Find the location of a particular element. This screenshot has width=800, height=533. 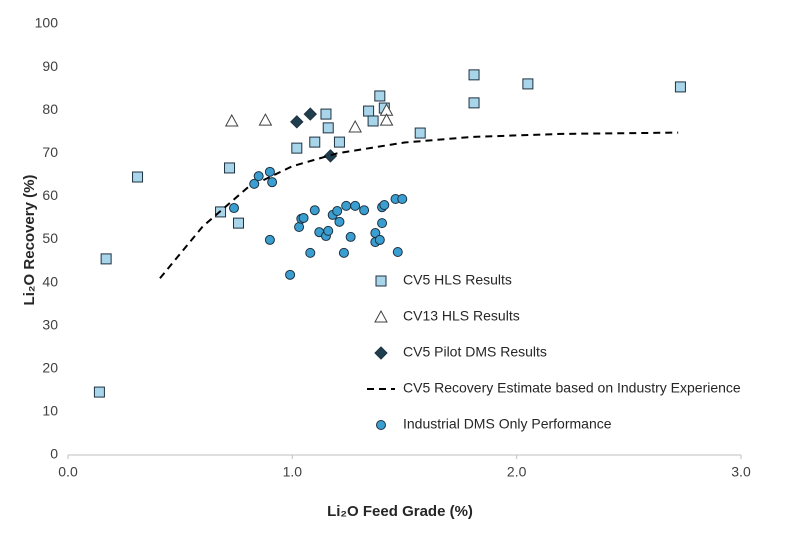

y-tick-label: 0 is located at coordinates (54, 454).